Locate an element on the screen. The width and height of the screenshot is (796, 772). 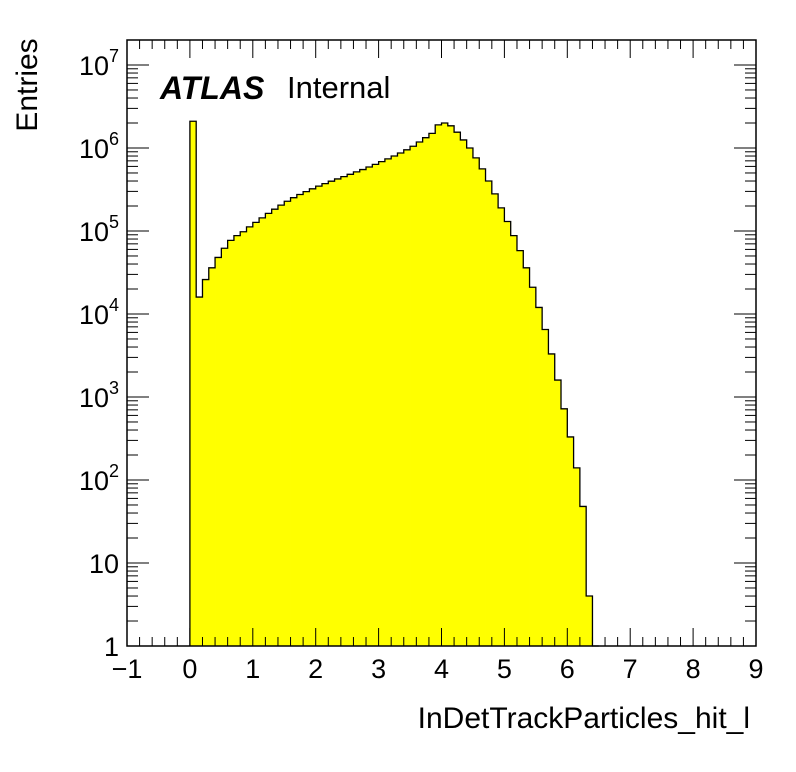
internal-label: Internal is located at coordinates (339, 87).